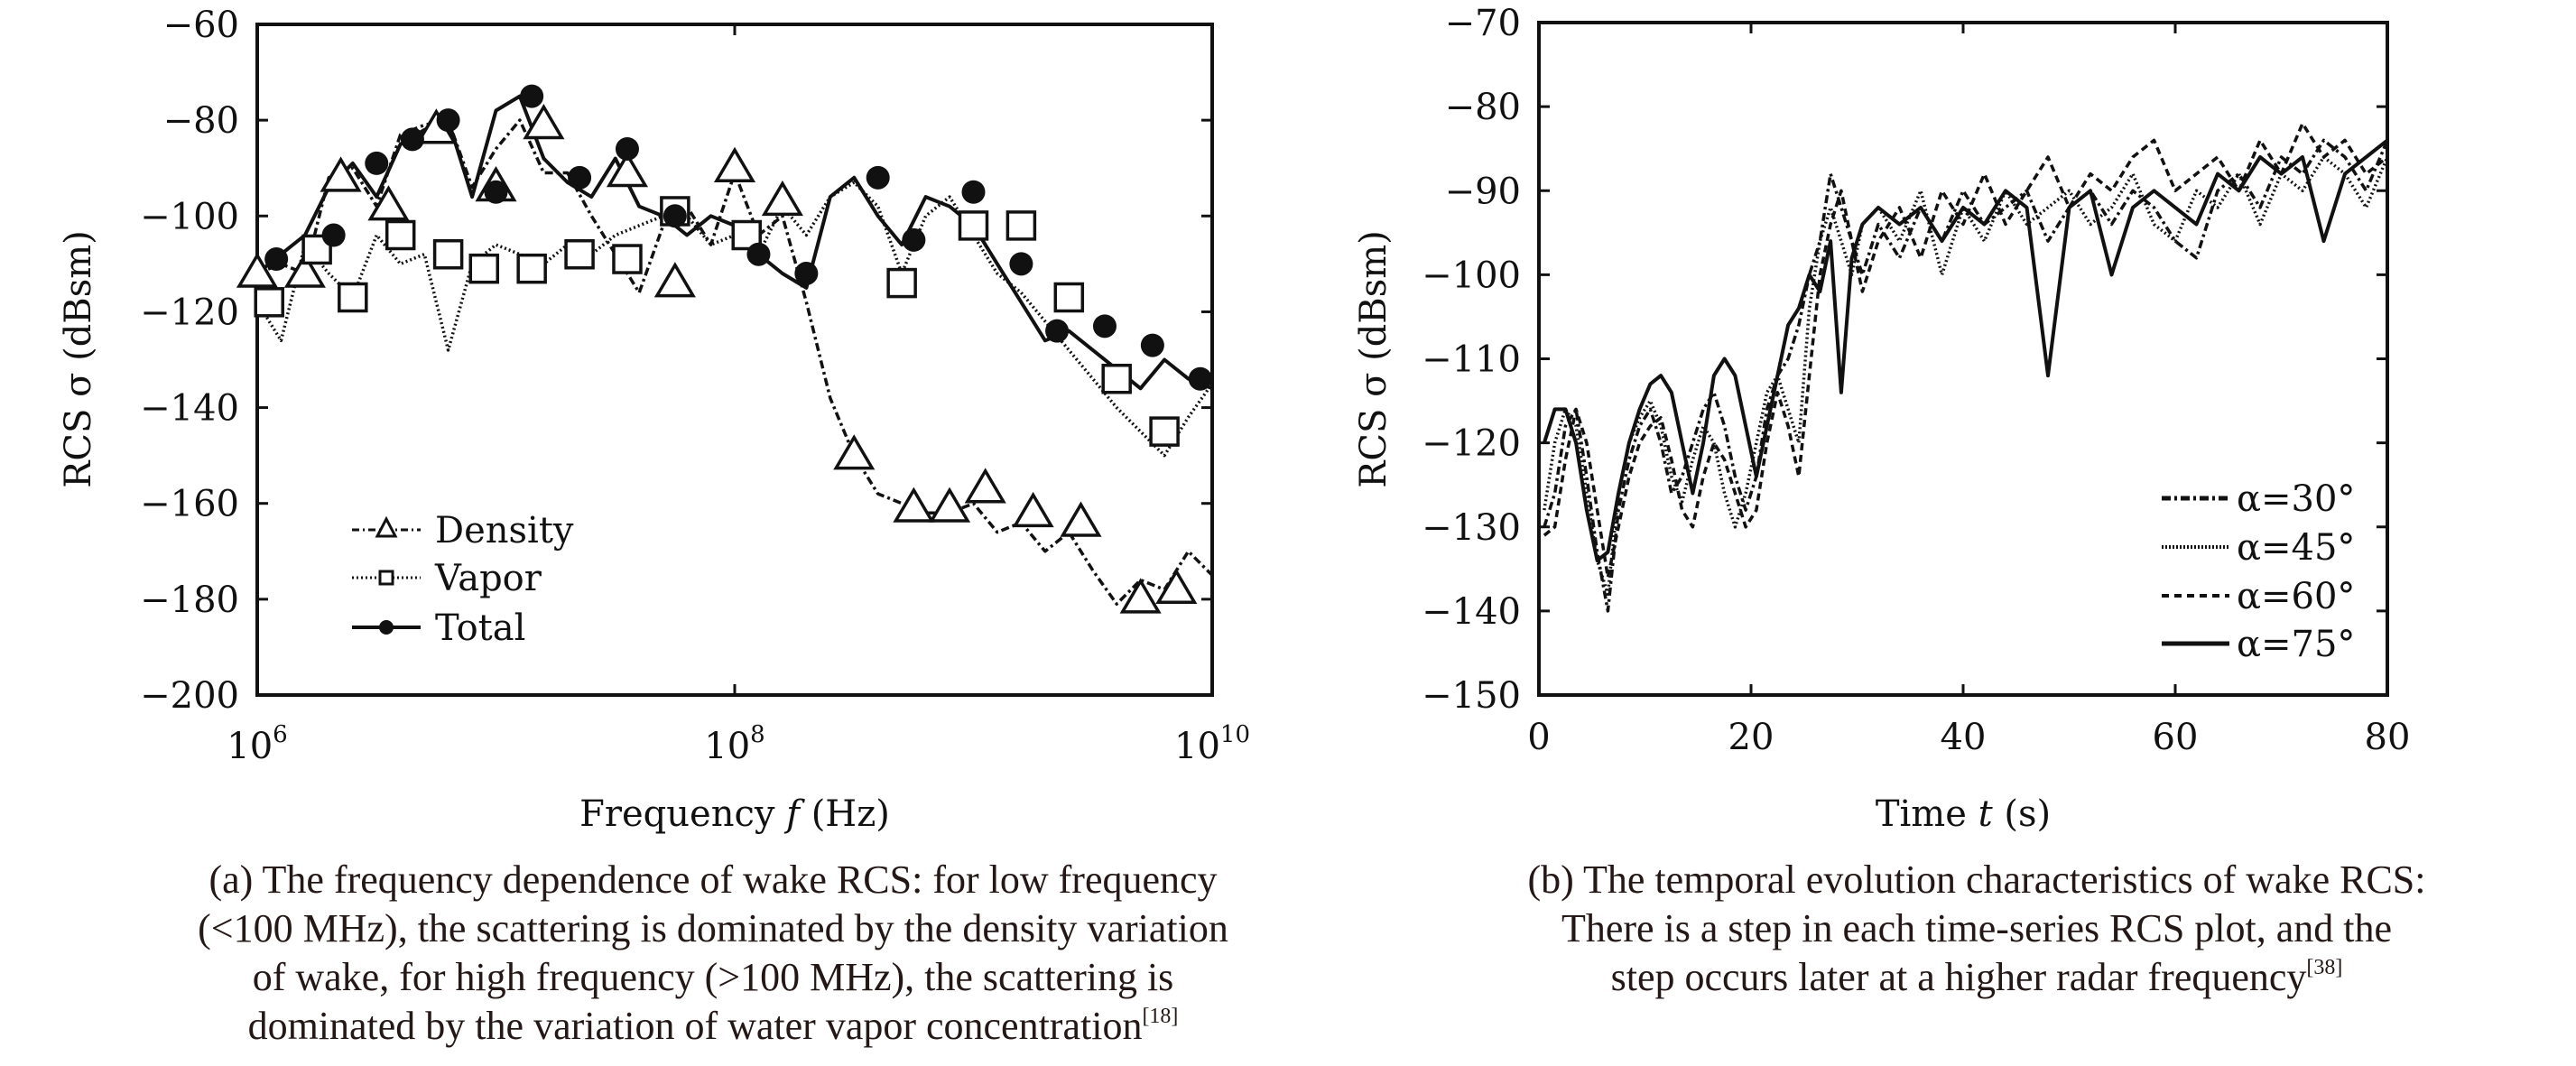  What do you see at coordinates (1472, 360) in the screenshot?
I see `y-tick-label: −110` at bounding box center [1472, 360].